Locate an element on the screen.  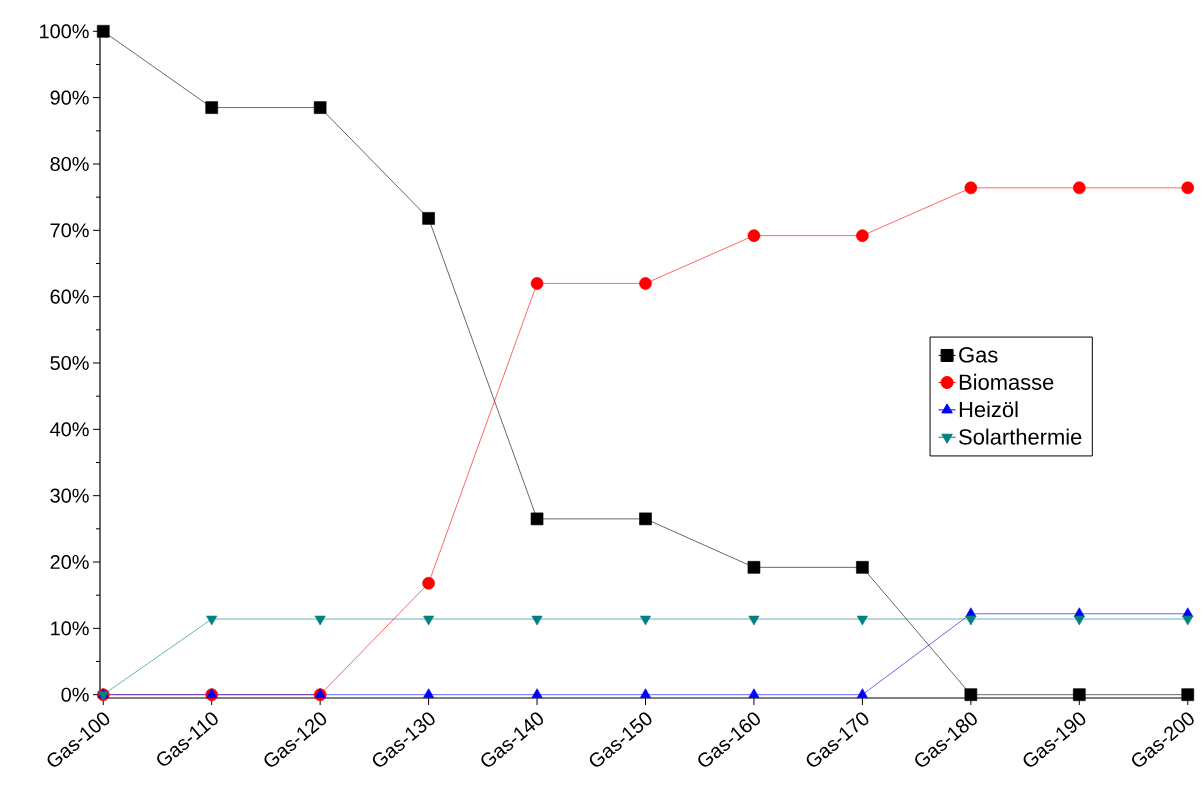
y-tick-label: 100% is located at coordinates (64, 31).